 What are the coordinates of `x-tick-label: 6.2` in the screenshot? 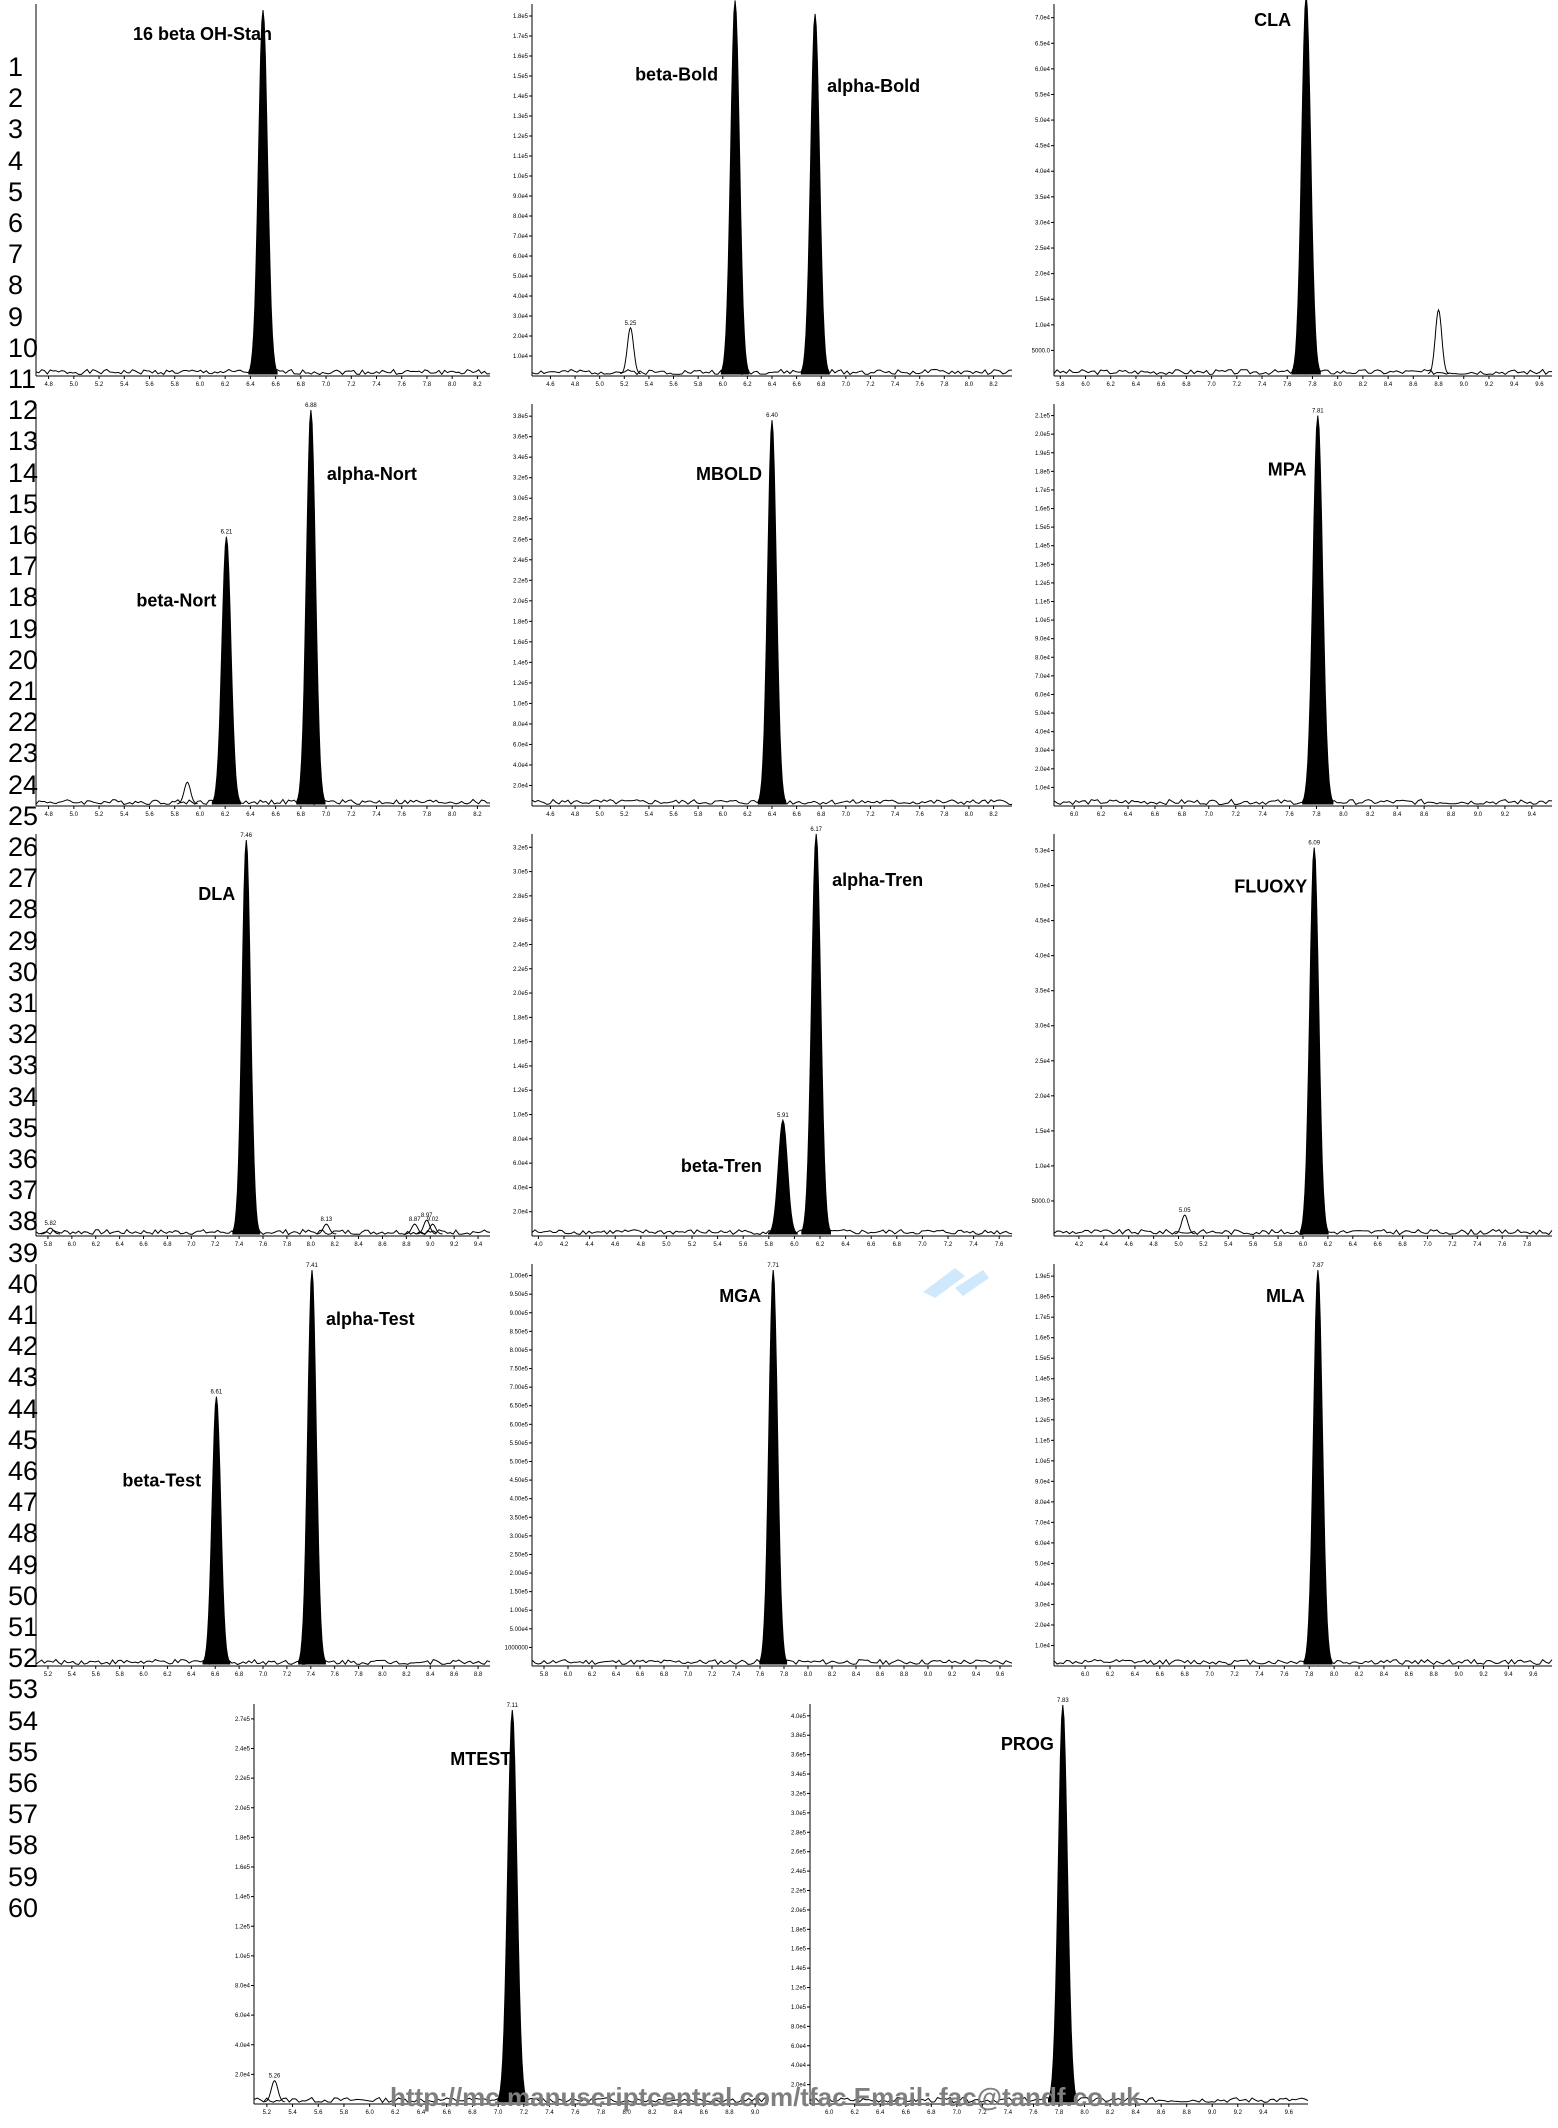 It's located at (96, 1245).